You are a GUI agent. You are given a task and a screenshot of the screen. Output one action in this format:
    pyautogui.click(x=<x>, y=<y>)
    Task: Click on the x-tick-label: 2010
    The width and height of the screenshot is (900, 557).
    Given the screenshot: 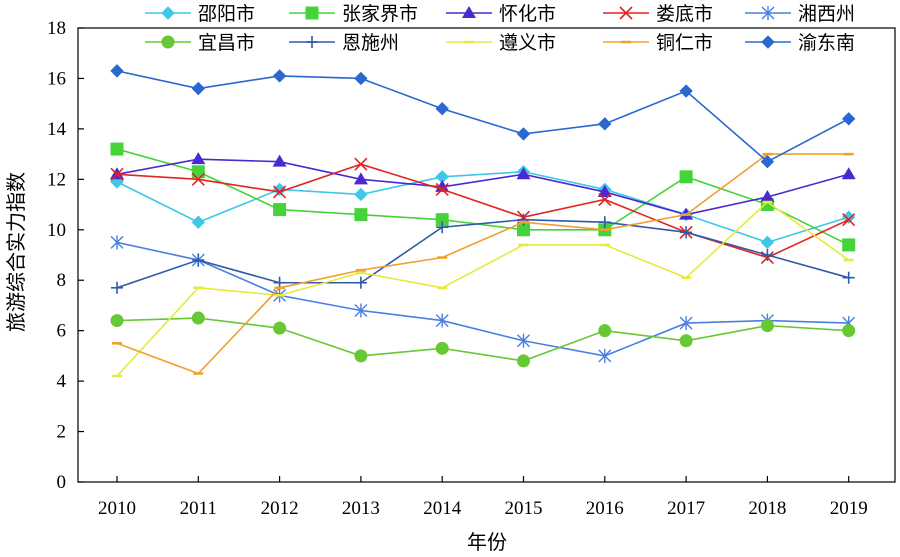 What is the action you would take?
    pyautogui.click(x=117, y=508)
    